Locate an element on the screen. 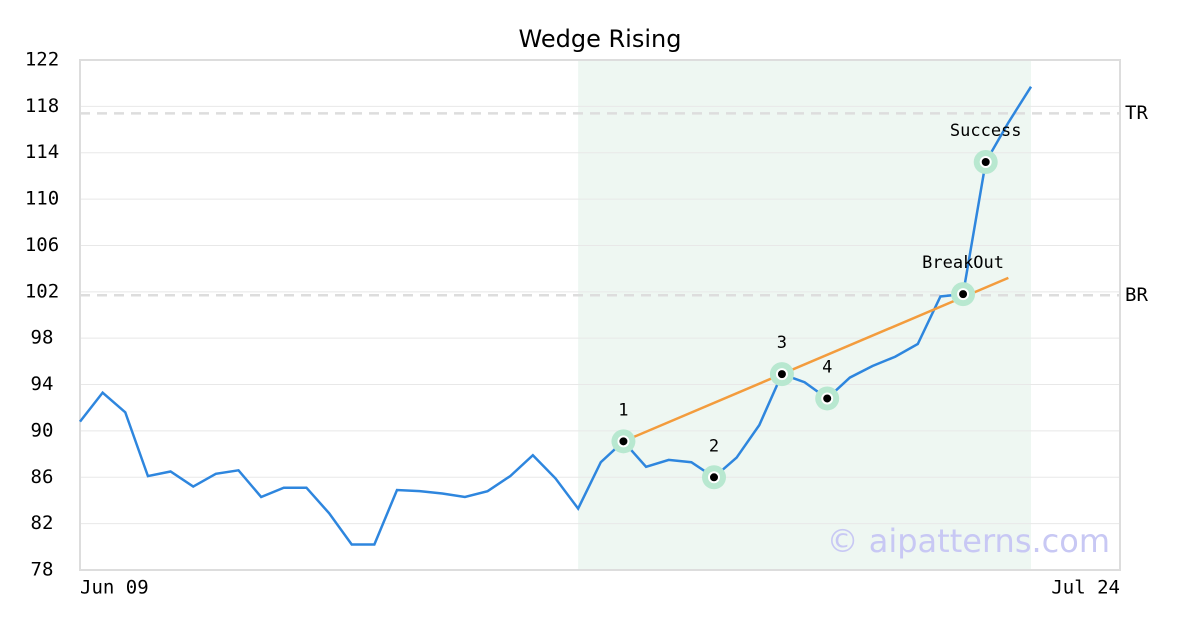 Image resolution: width=1200 pixels, height=630 pixels. y-tick-label: 82 is located at coordinates (42, 523).